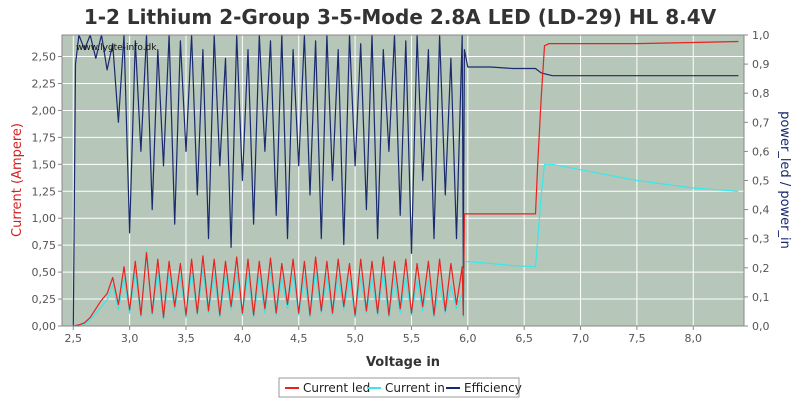  Describe the element at coordinates (44, 84) in the screenshot. I see `y-left-tick-label: 2,25` at that location.